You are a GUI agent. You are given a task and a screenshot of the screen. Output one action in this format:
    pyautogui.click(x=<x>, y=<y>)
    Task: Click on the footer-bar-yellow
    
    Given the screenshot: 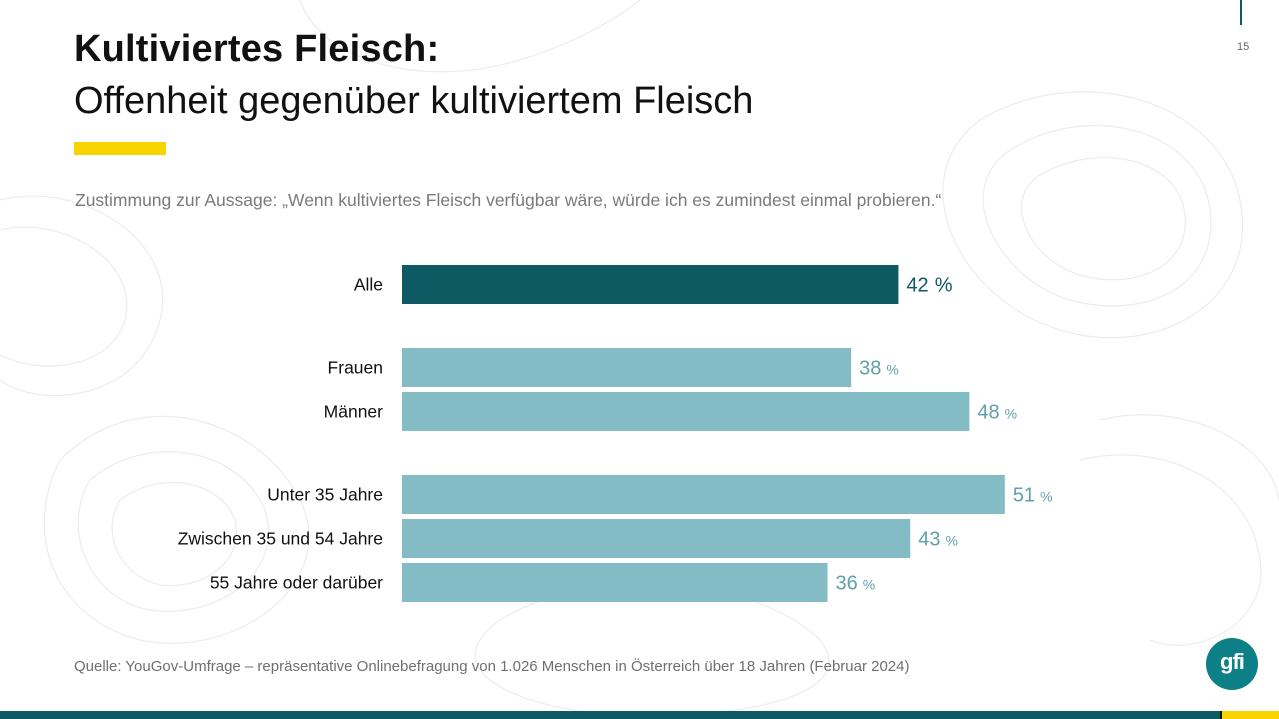 What is the action you would take?
    pyautogui.click(x=1250, y=715)
    